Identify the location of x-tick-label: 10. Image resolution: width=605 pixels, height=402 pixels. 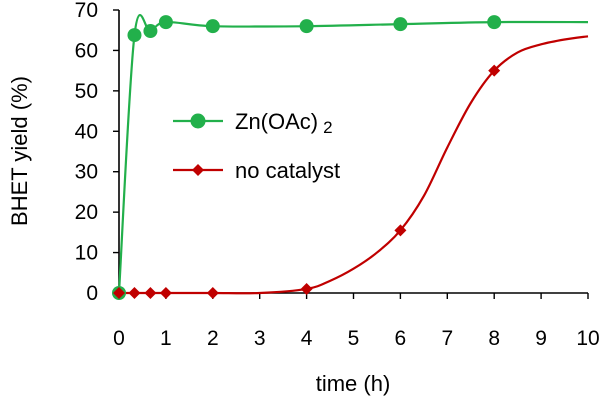
(587, 338).